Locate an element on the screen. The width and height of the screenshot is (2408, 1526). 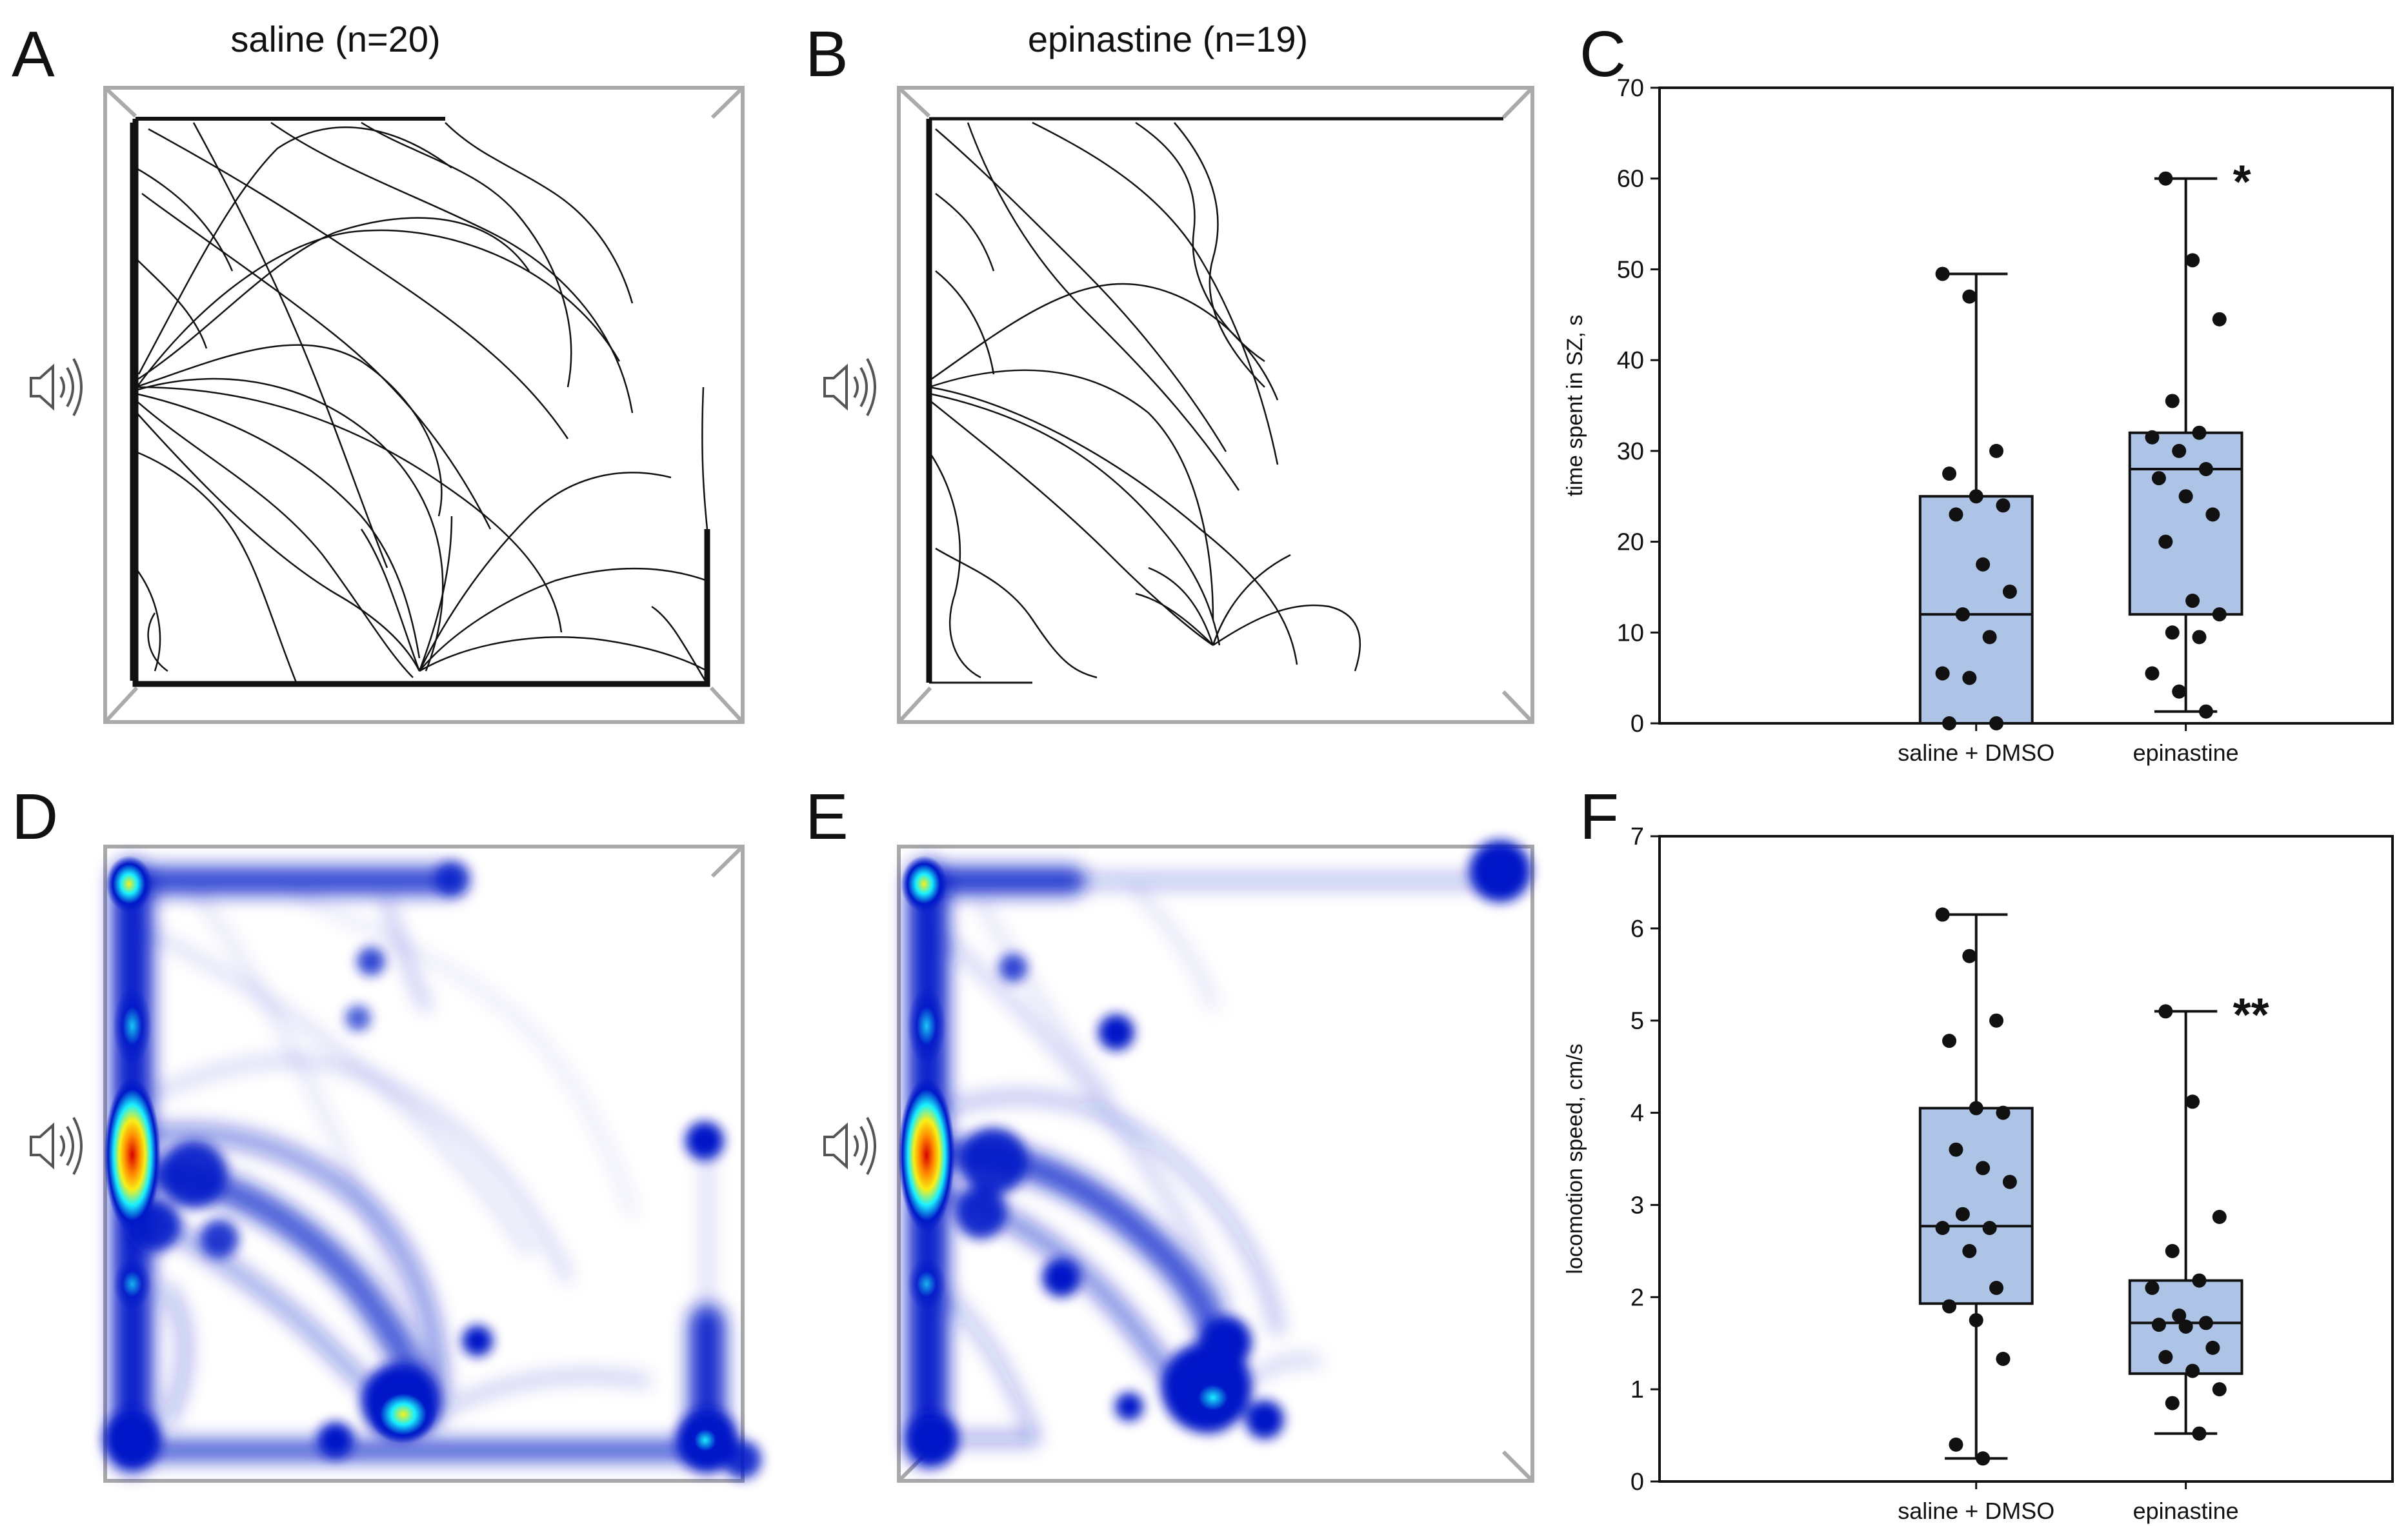
arena-a is located at coordinates (424, 405).